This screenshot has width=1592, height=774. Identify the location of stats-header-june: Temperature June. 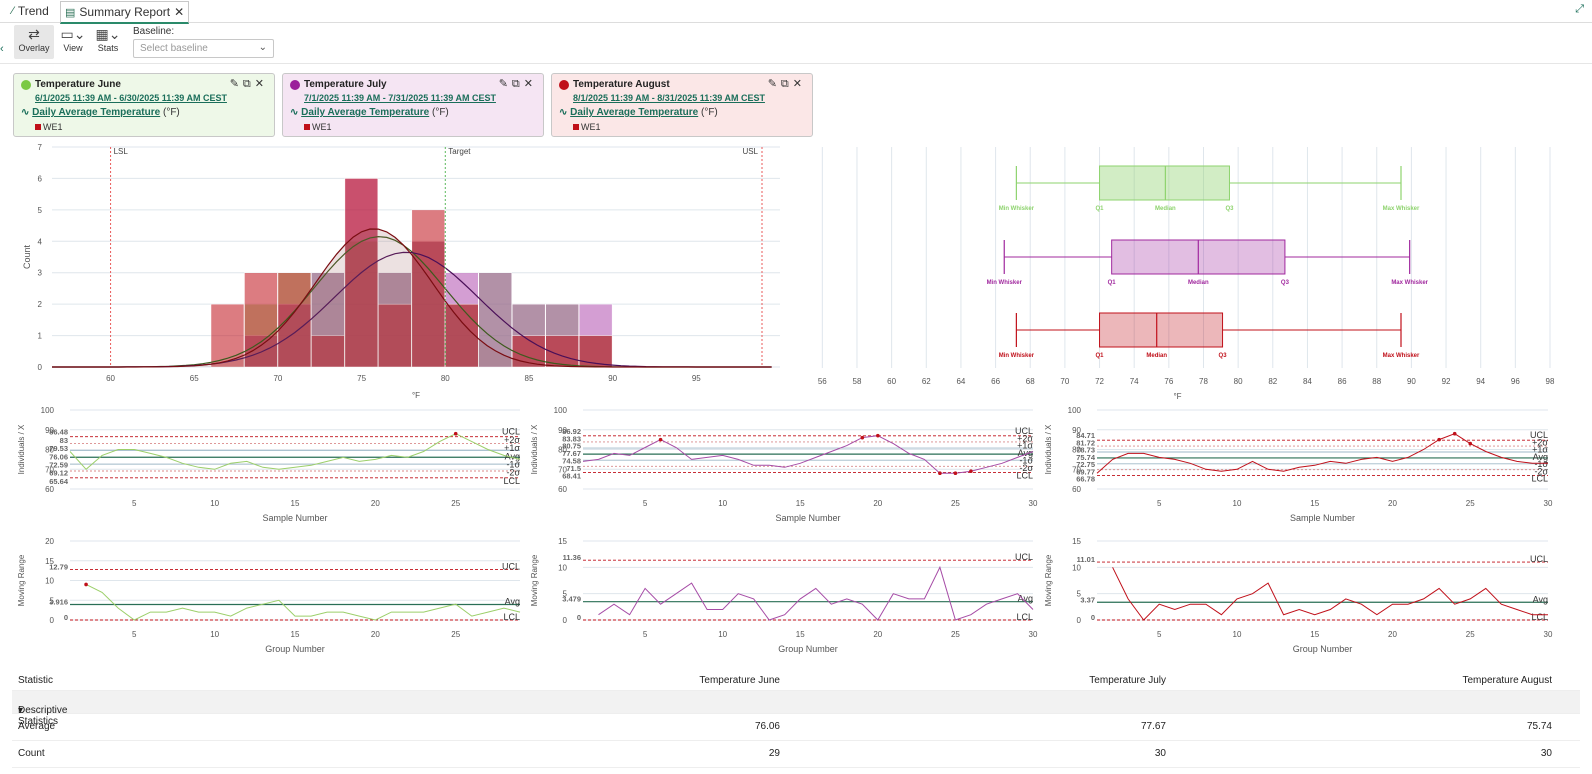
(739, 680).